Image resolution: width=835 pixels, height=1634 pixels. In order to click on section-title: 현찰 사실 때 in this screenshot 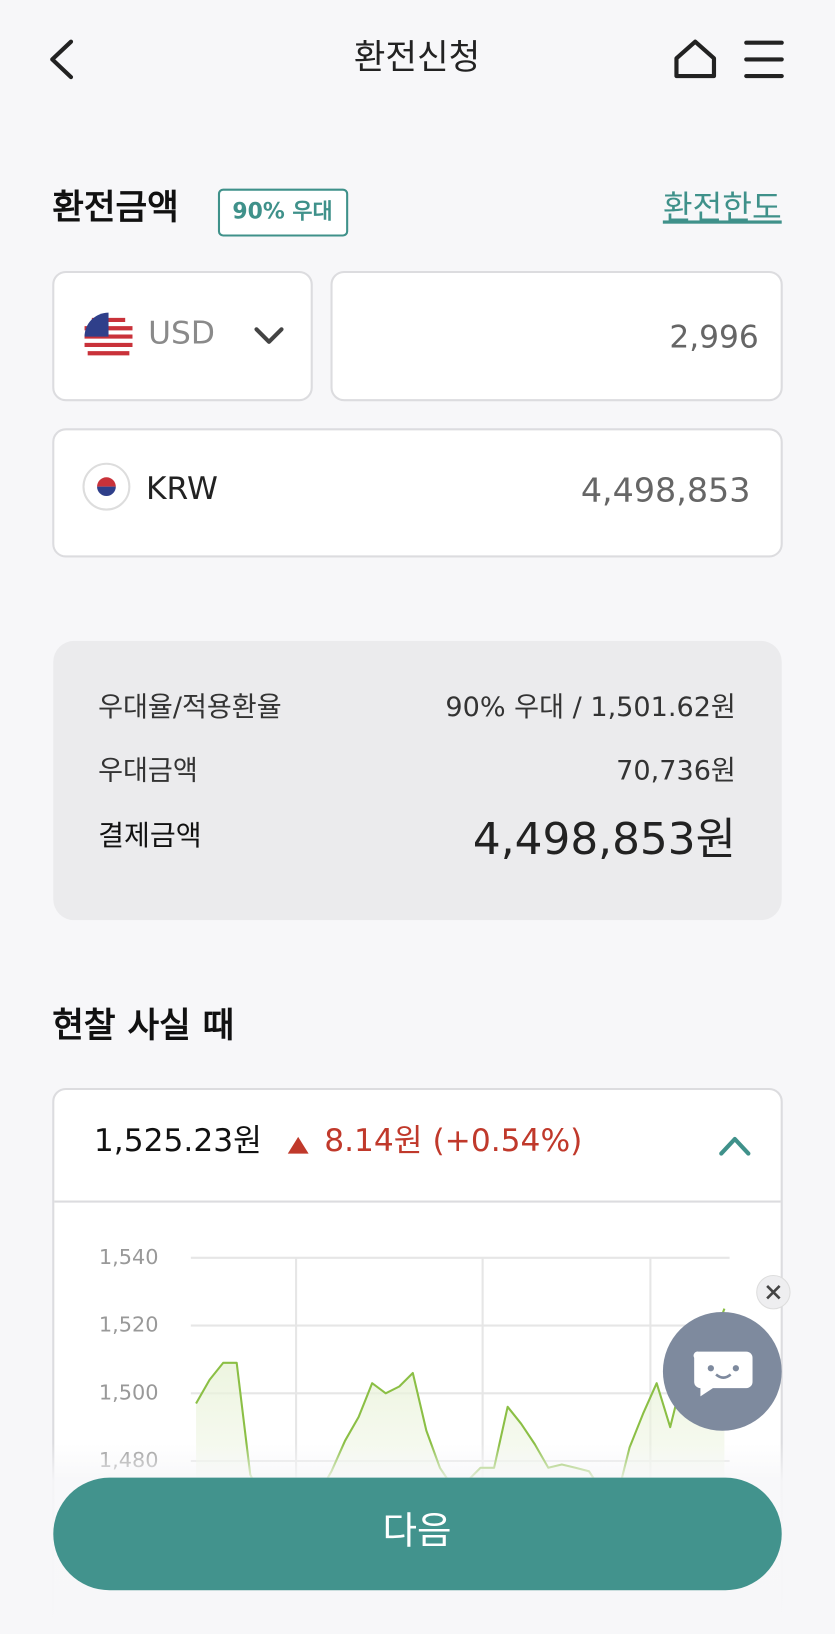, I will do `click(143, 1026)`.